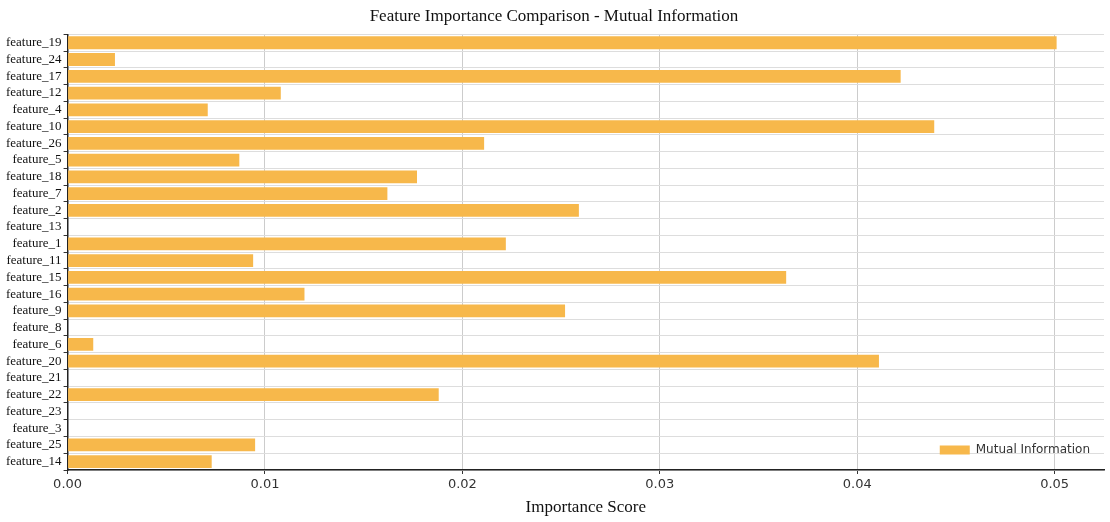 The image size is (1110, 522). What do you see at coordinates (34, 461) in the screenshot?
I see `y-tick-label: feature_14` at bounding box center [34, 461].